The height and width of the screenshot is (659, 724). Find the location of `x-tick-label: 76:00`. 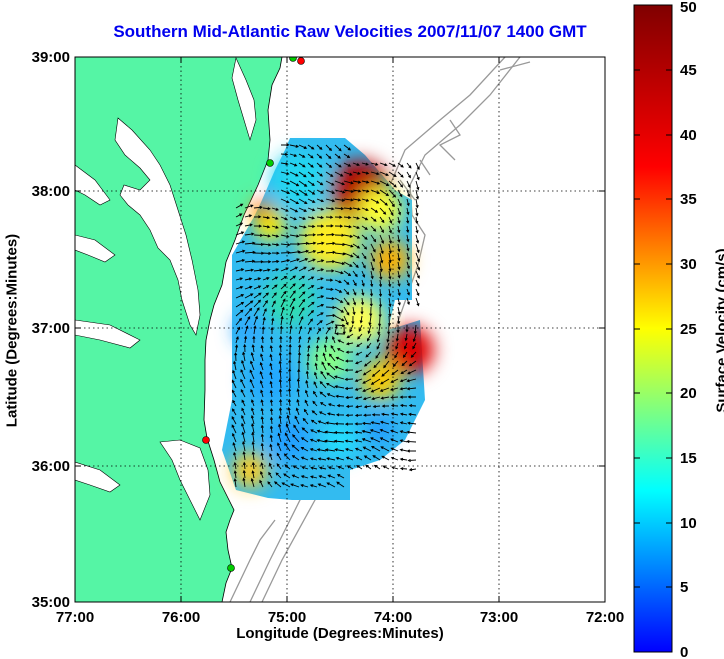

x-tick-label: 76:00 is located at coordinates (181, 617).